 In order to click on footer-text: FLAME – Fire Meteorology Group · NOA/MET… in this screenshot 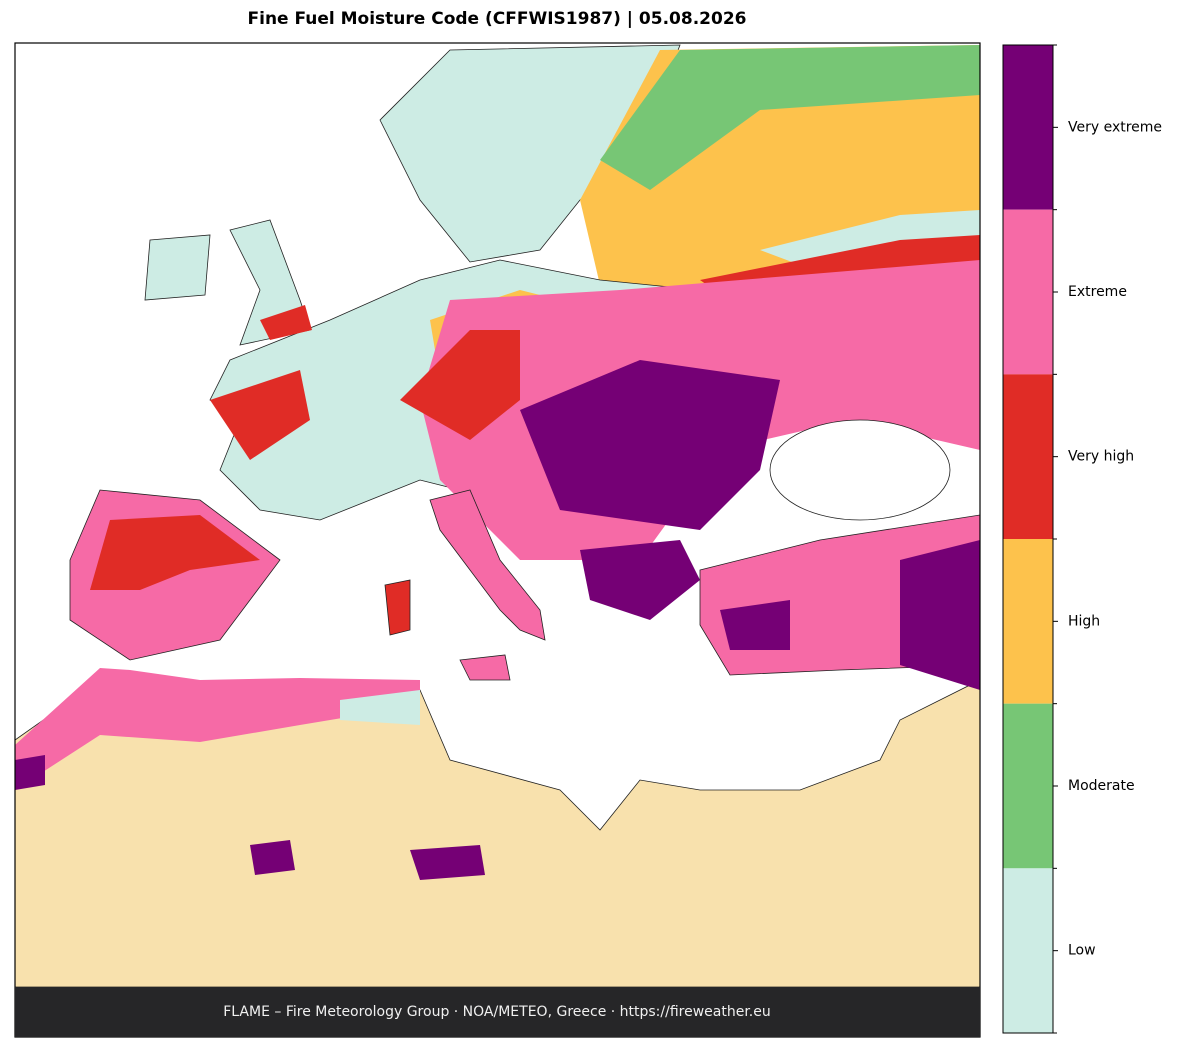, I will do `click(497, 1012)`.